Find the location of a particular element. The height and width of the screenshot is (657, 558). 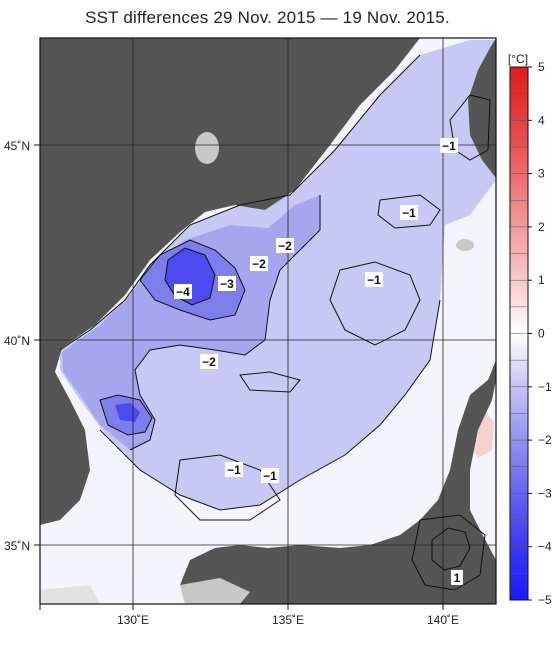

contour-label-minus2-a: −2 is located at coordinates (285, 246).